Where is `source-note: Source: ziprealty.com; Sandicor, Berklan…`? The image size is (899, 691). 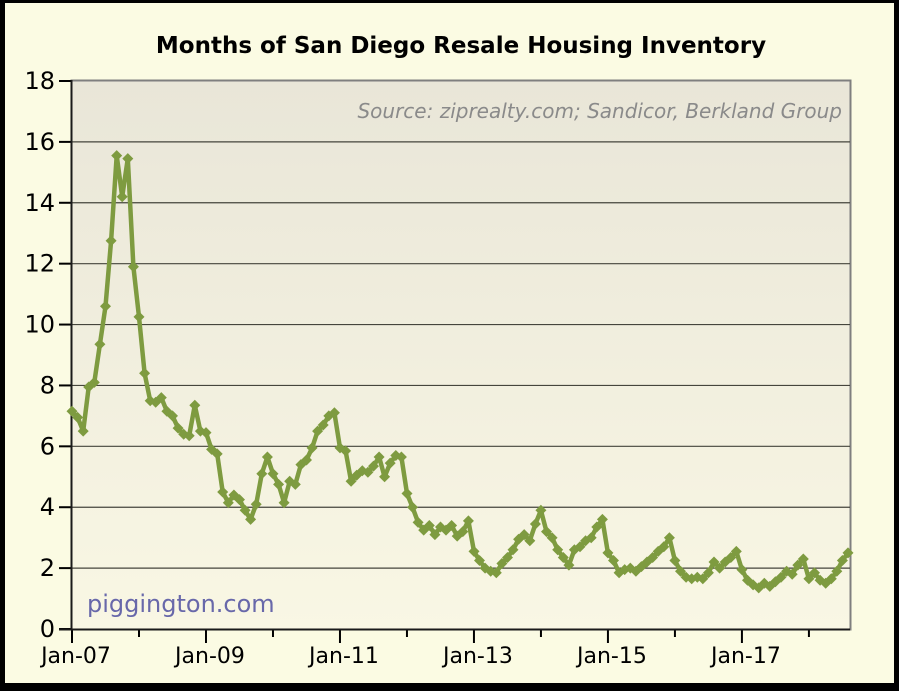 source-note: Source: ziprealty.com; Sandicor, Berklan… is located at coordinates (599, 111).